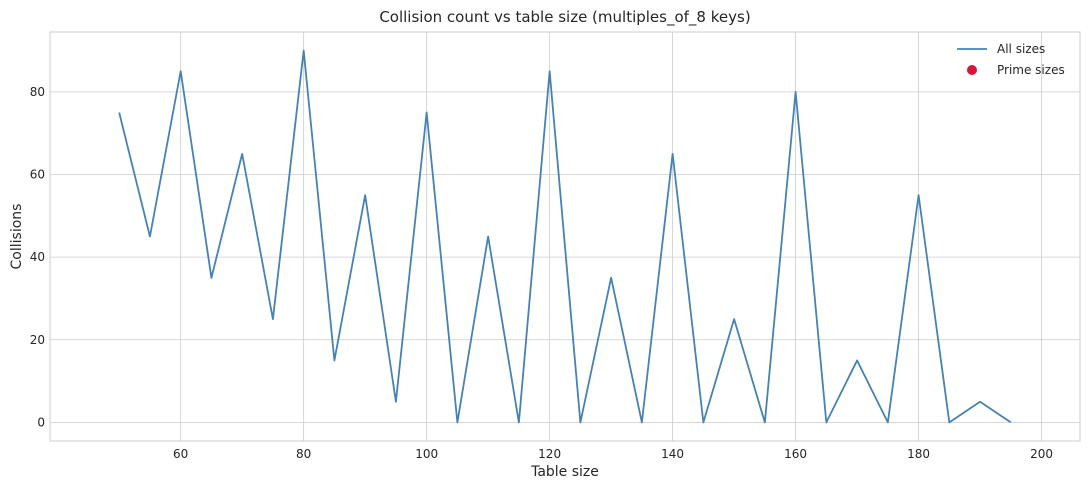 This screenshot has width=1089, height=490. I want to click on x-tick-label: 120, so click(549, 454).